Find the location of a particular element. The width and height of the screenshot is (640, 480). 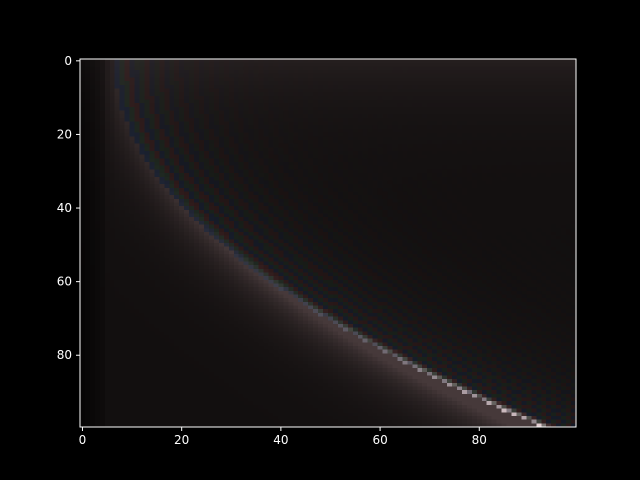

y-tick-label: 60 is located at coordinates (64, 282).